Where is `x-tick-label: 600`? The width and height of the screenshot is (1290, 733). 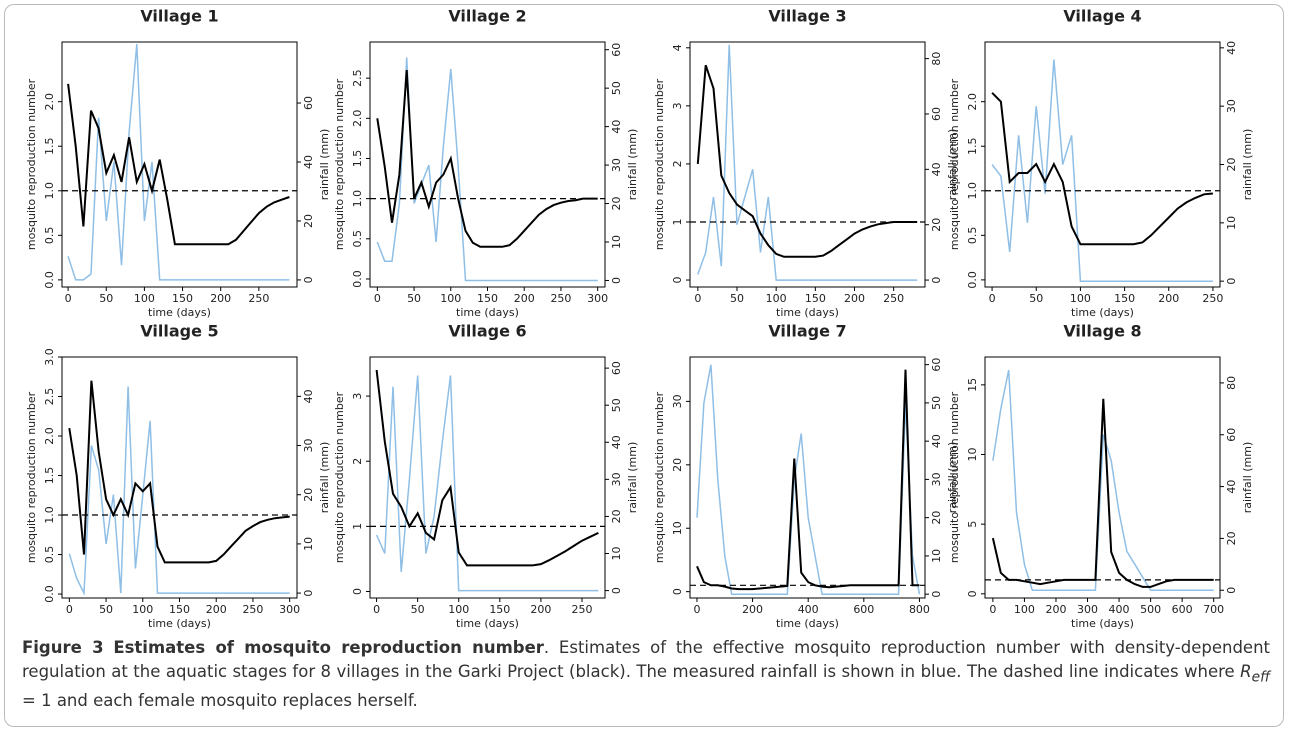 x-tick-label: 600 is located at coordinates (863, 609).